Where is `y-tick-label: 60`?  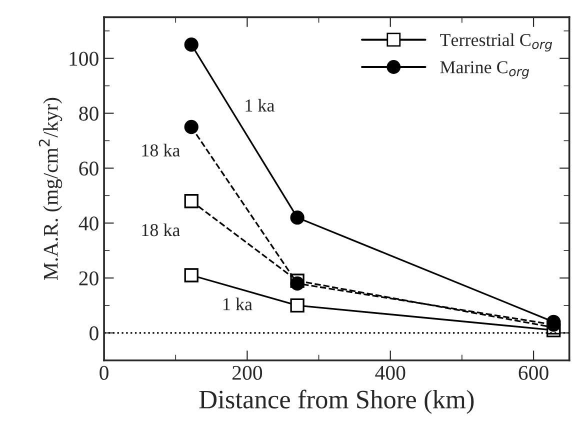 y-tick-label: 60 is located at coordinates (88, 169).